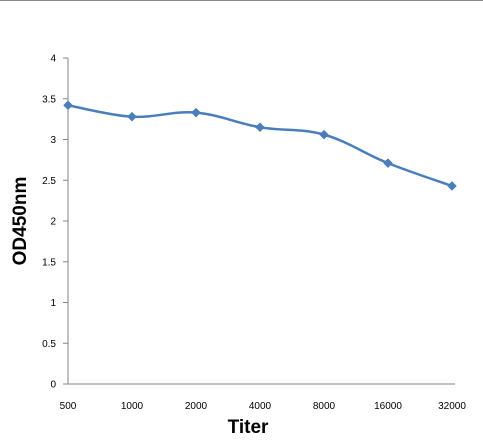 The width and height of the screenshot is (483, 448). What do you see at coordinates (260, 406) in the screenshot?
I see `x-tick-label: 4000` at bounding box center [260, 406].